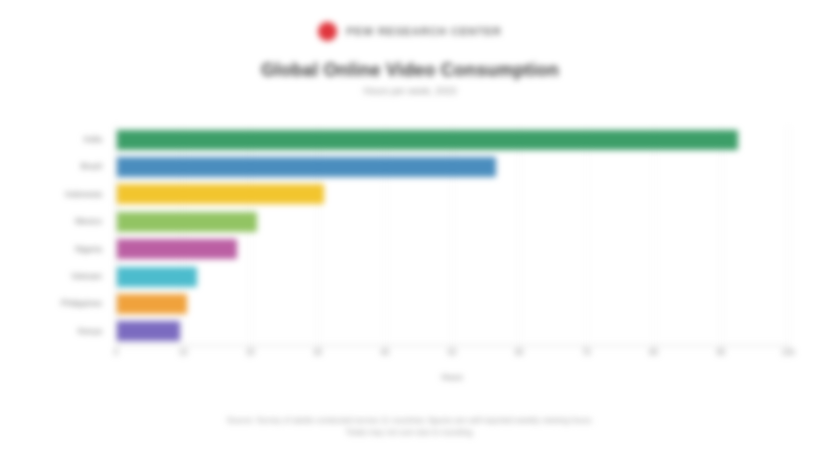 The height and width of the screenshot is (460, 820). What do you see at coordinates (452, 352) in the screenshot?
I see `x-tick-label: 50` at bounding box center [452, 352].